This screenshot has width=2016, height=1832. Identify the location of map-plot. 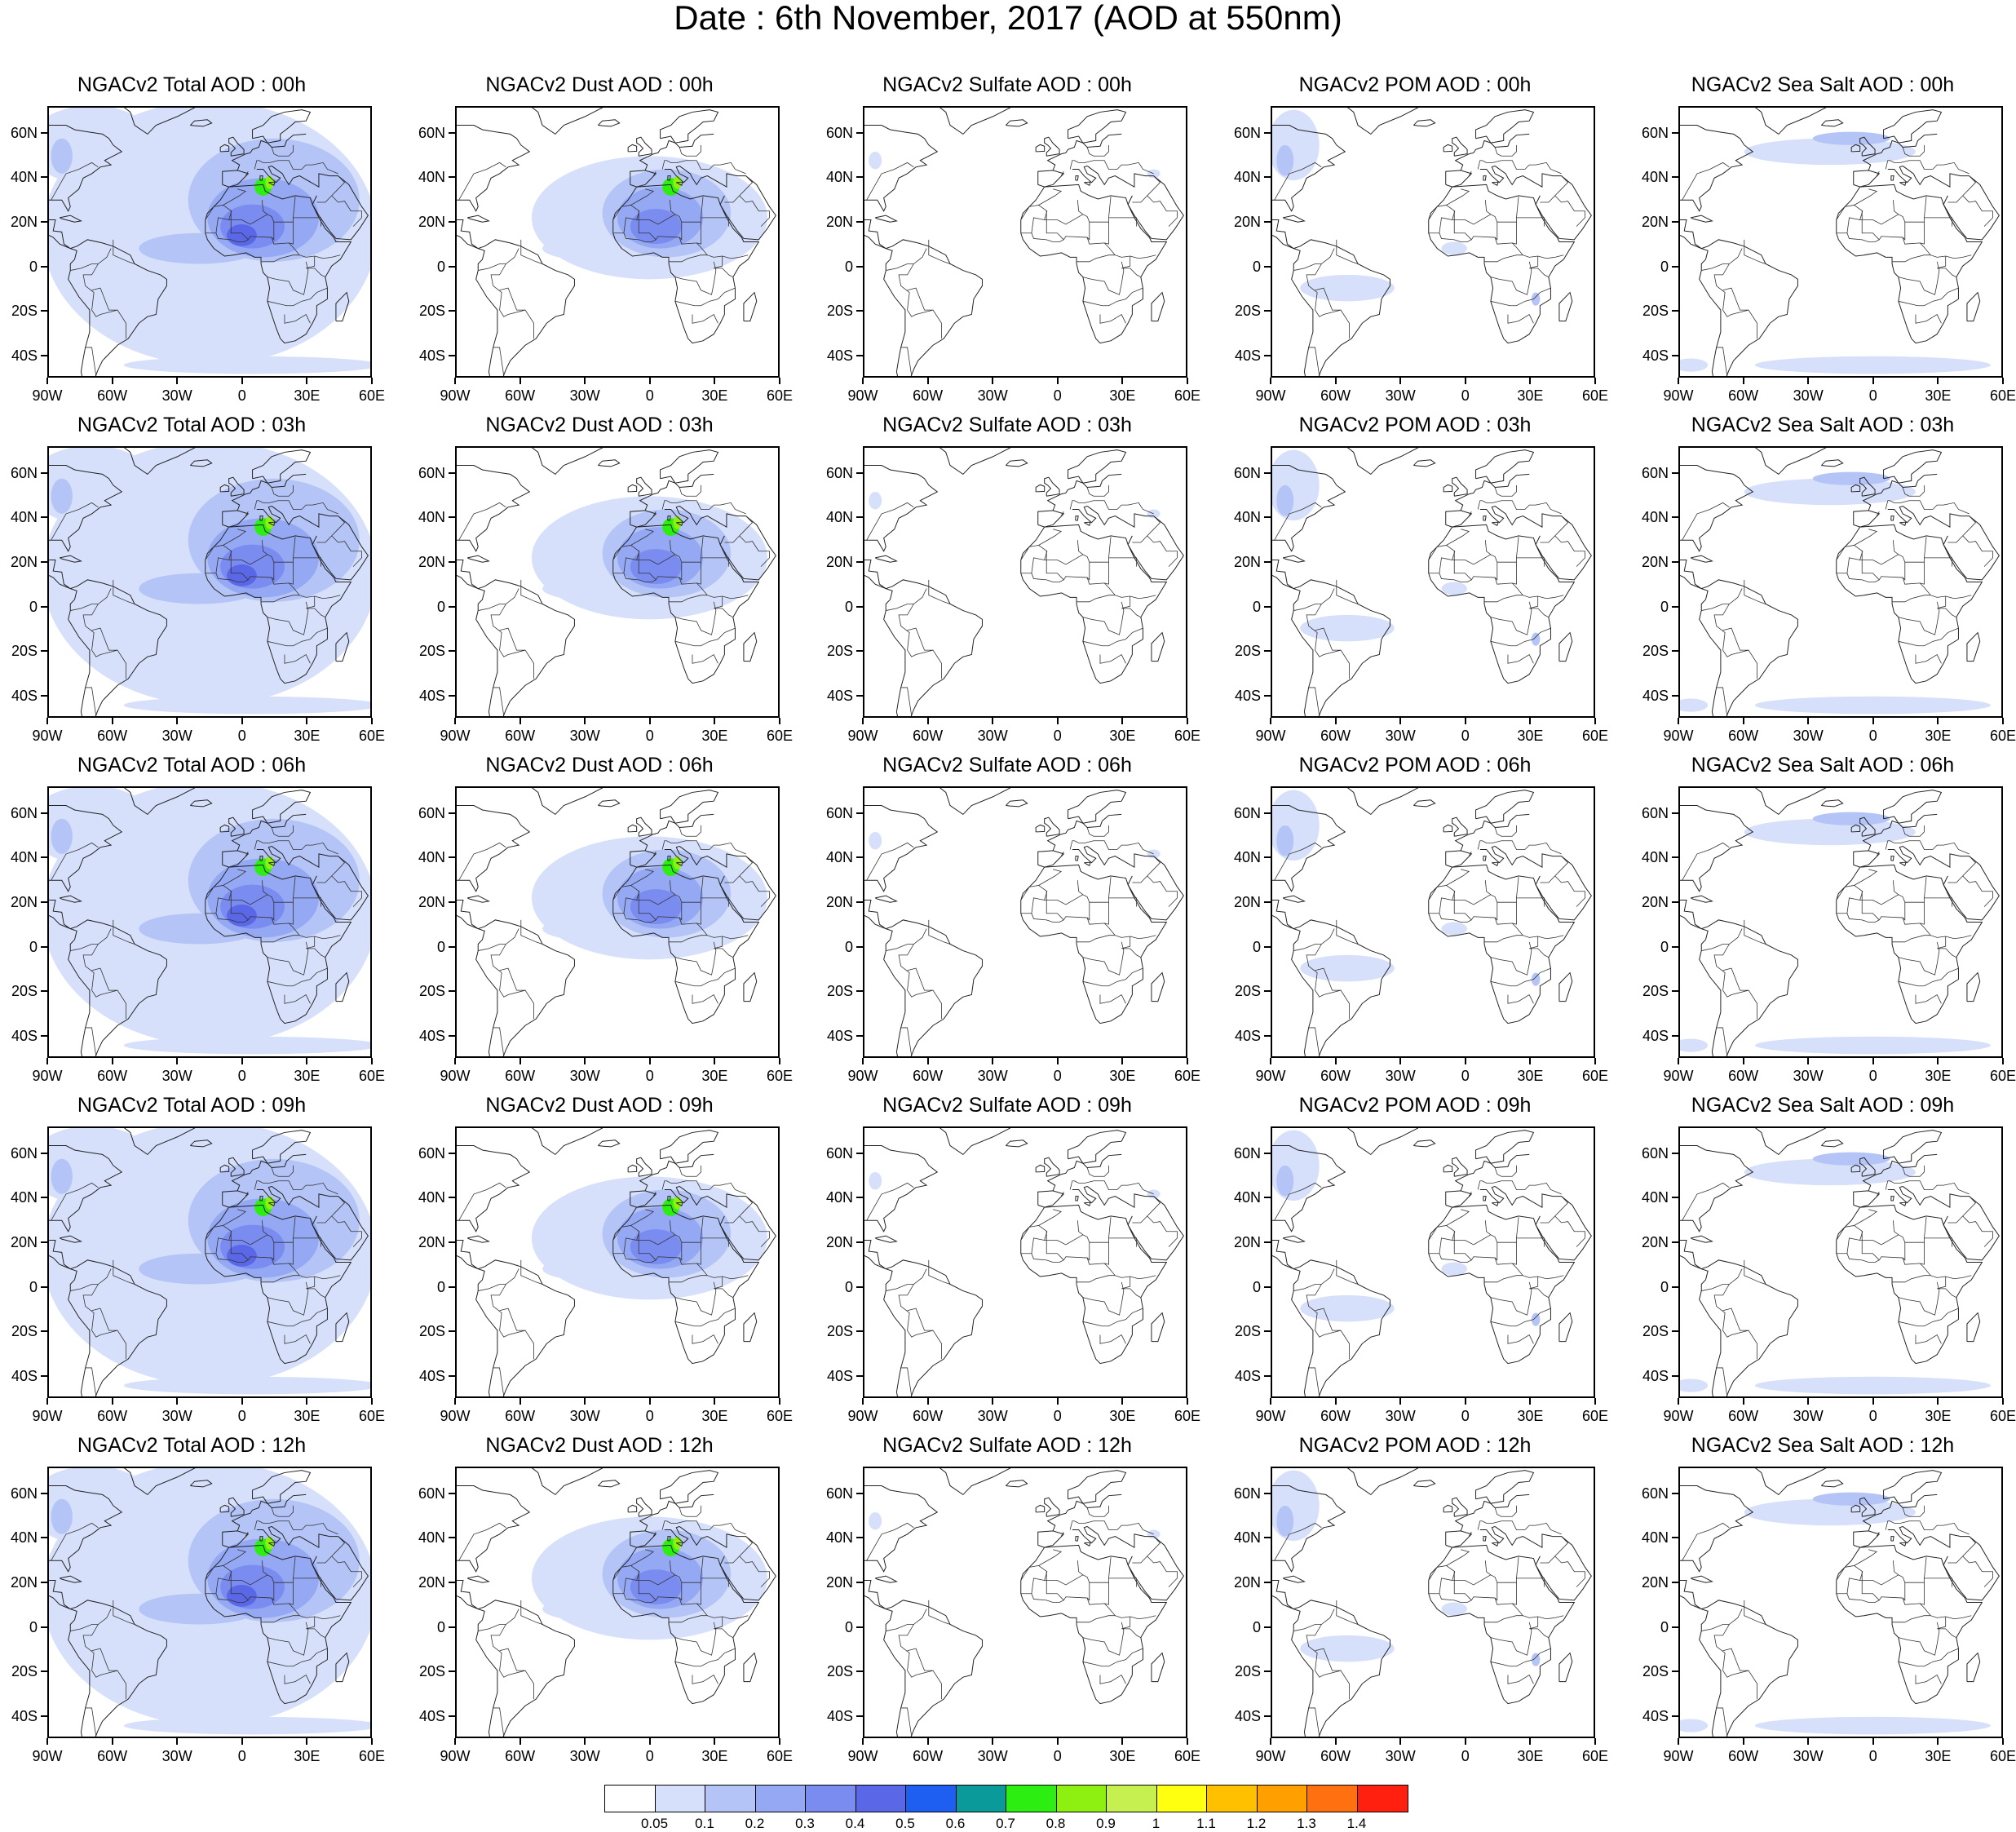
(1433, 1603).